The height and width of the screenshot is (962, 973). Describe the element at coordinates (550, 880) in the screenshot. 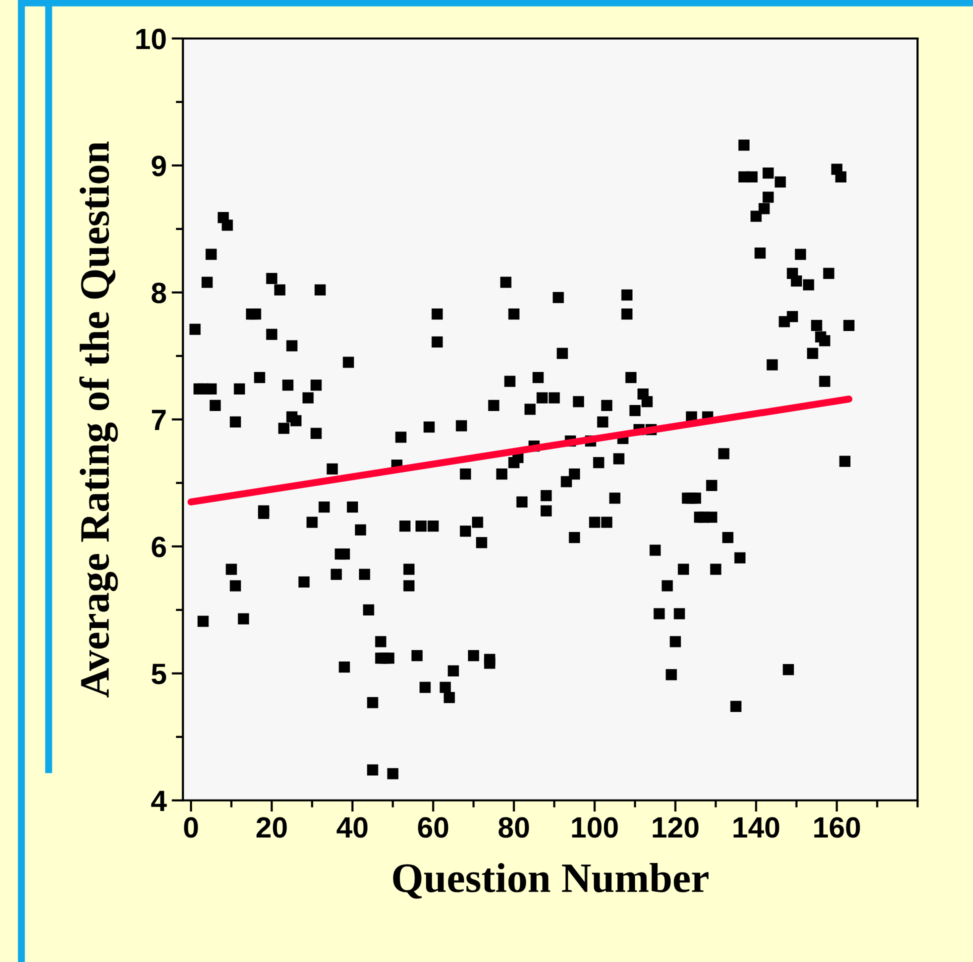

I see `x-axis-title: Question Number` at that location.